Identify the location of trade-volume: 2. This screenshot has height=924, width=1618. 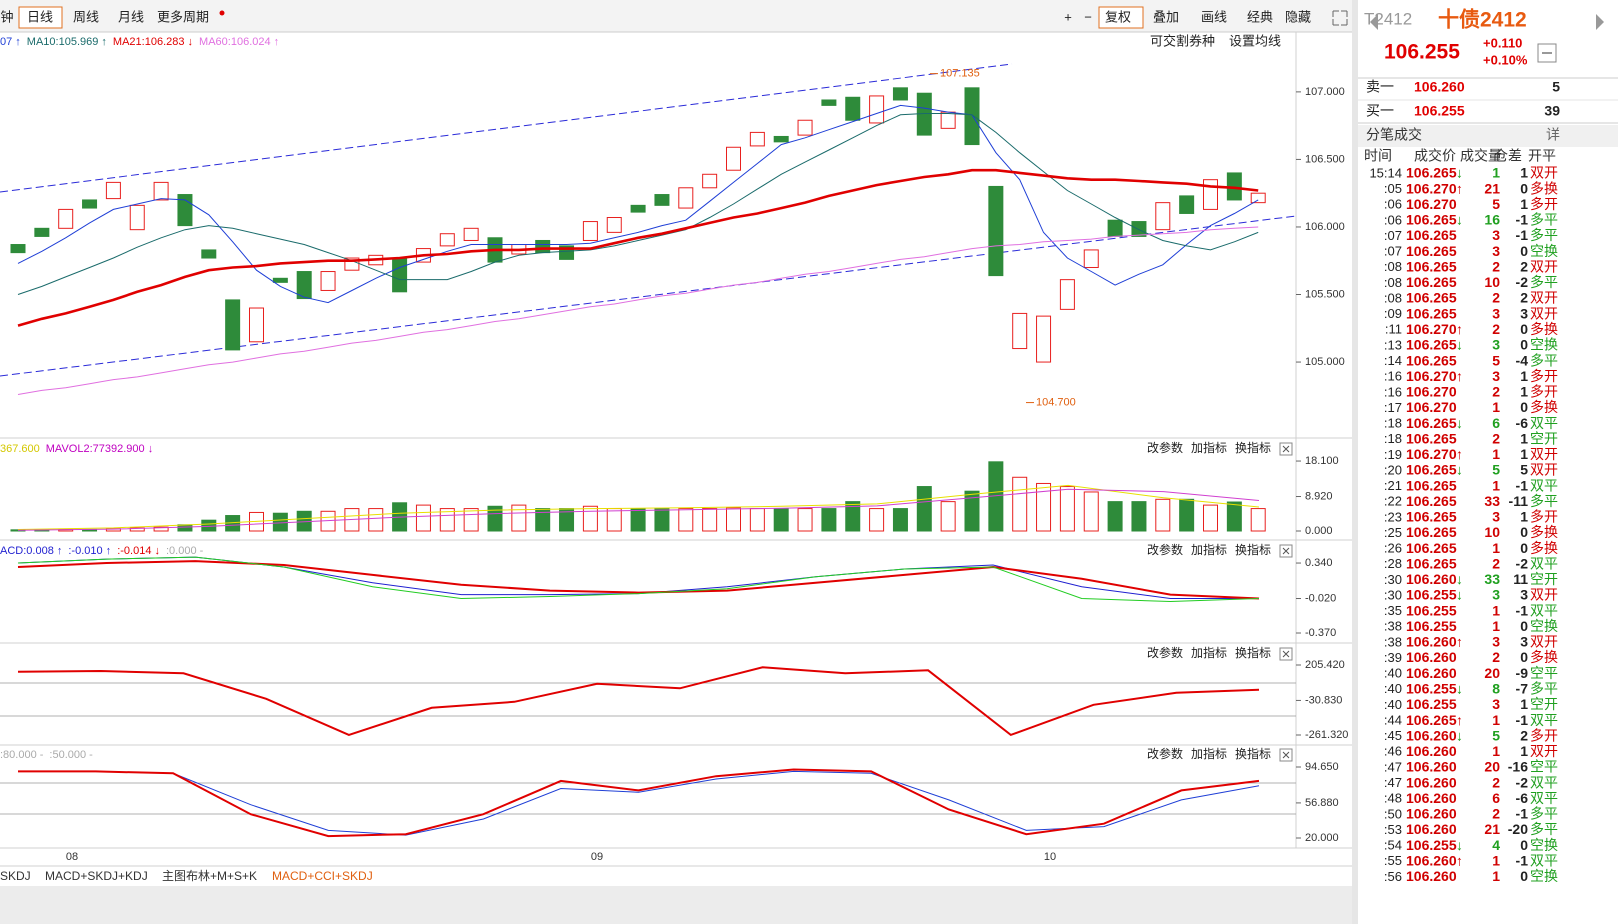
(1496, 438).